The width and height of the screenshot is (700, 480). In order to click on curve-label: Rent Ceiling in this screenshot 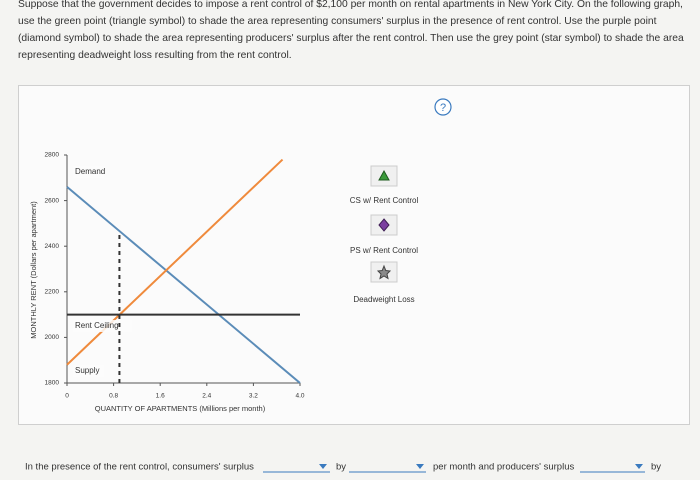, I will do `click(97, 325)`.